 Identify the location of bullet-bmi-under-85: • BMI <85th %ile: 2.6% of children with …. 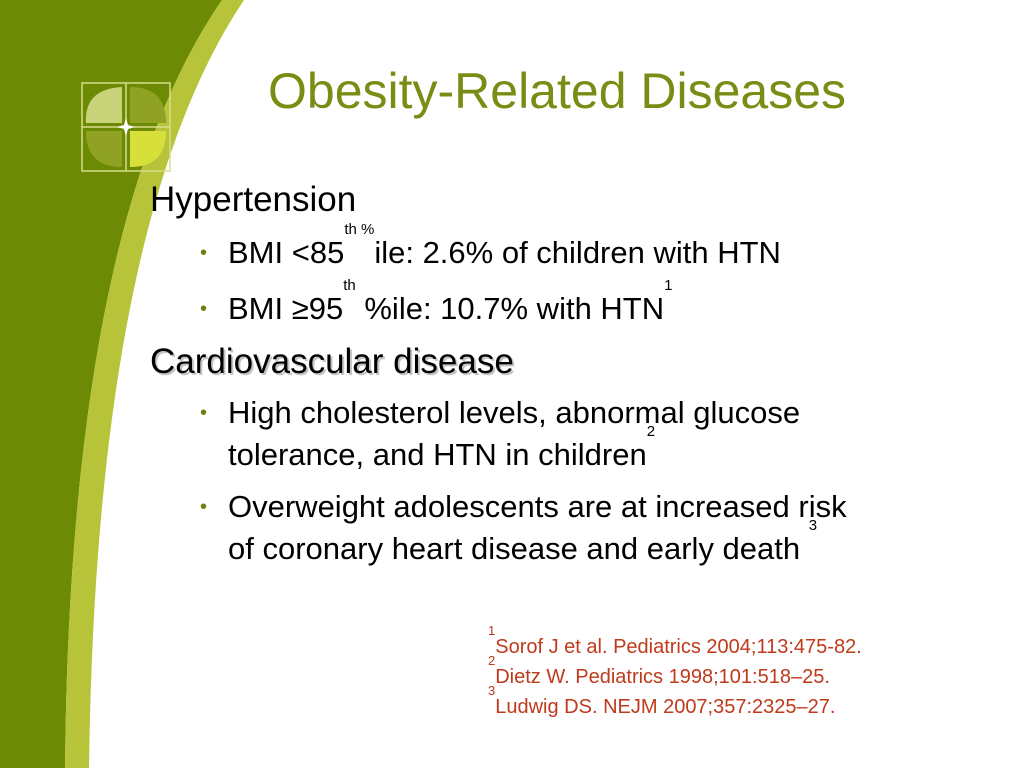
(585, 248).